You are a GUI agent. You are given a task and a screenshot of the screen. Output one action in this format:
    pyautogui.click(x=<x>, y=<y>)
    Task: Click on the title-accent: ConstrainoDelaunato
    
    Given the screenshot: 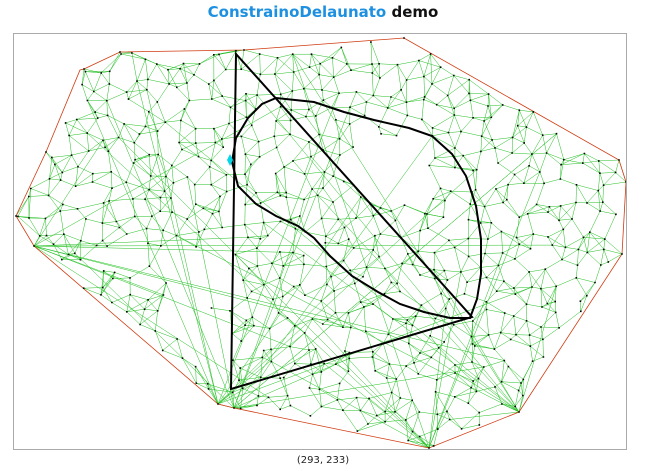 What is the action you would take?
    pyautogui.click(x=297, y=12)
    